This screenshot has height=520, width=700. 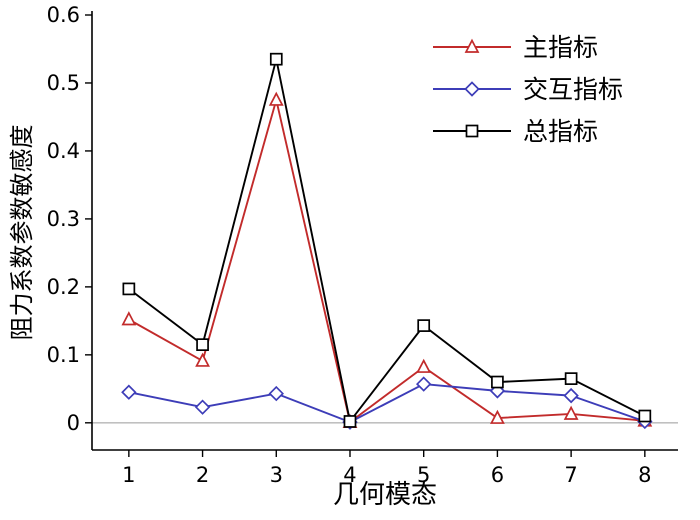 What do you see at coordinates (560, 131) in the screenshot?
I see `legend-label: 总指标` at bounding box center [560, 131].